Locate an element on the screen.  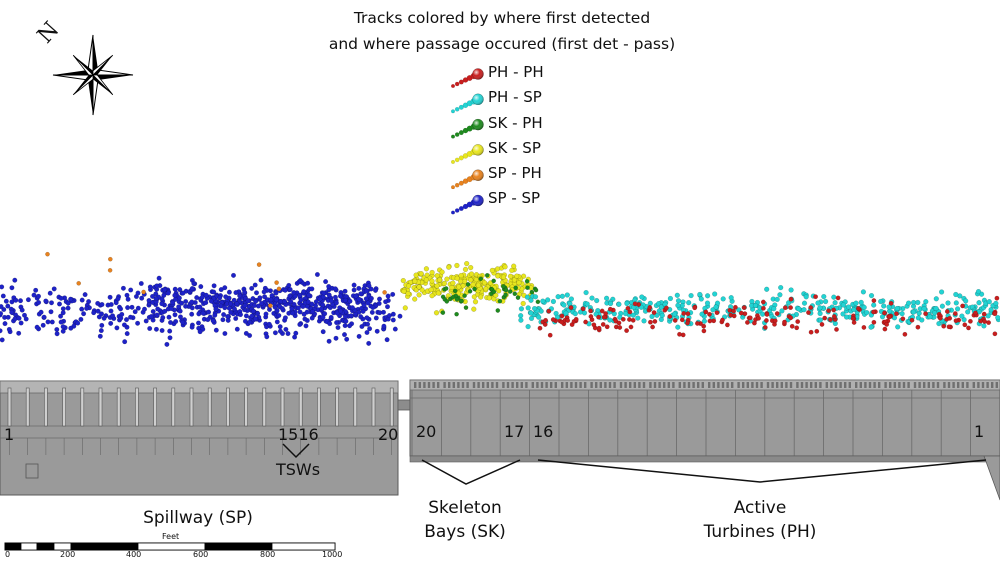
powerhouse-units is located at coordinates (704, 419).